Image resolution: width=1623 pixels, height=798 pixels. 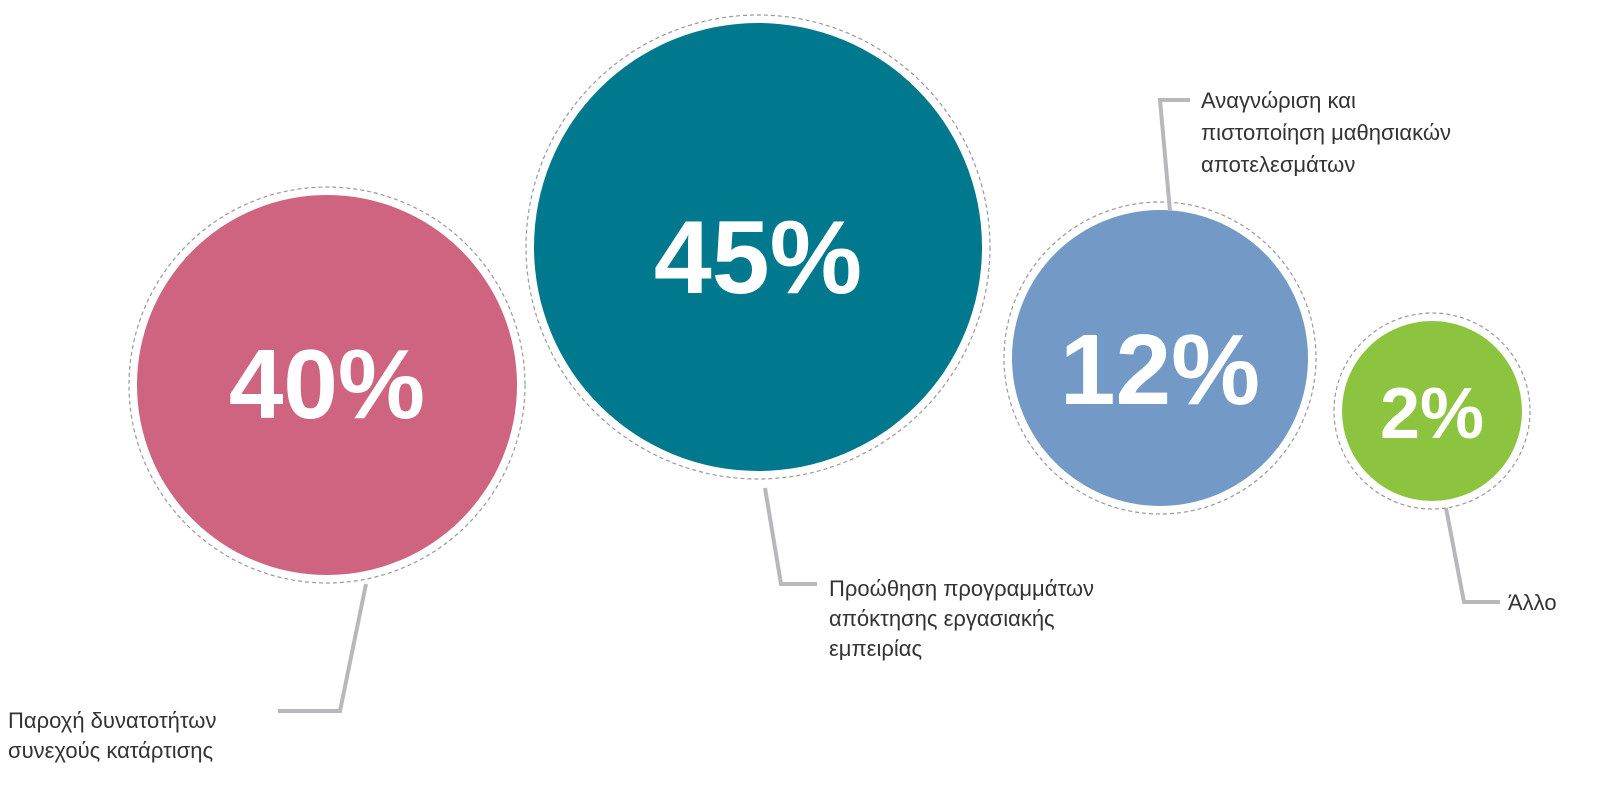 I want to click on category-label-1: Παροχή δυνατοτήτων συνεχούς κατάρτισης, so click(x=112, y=735).